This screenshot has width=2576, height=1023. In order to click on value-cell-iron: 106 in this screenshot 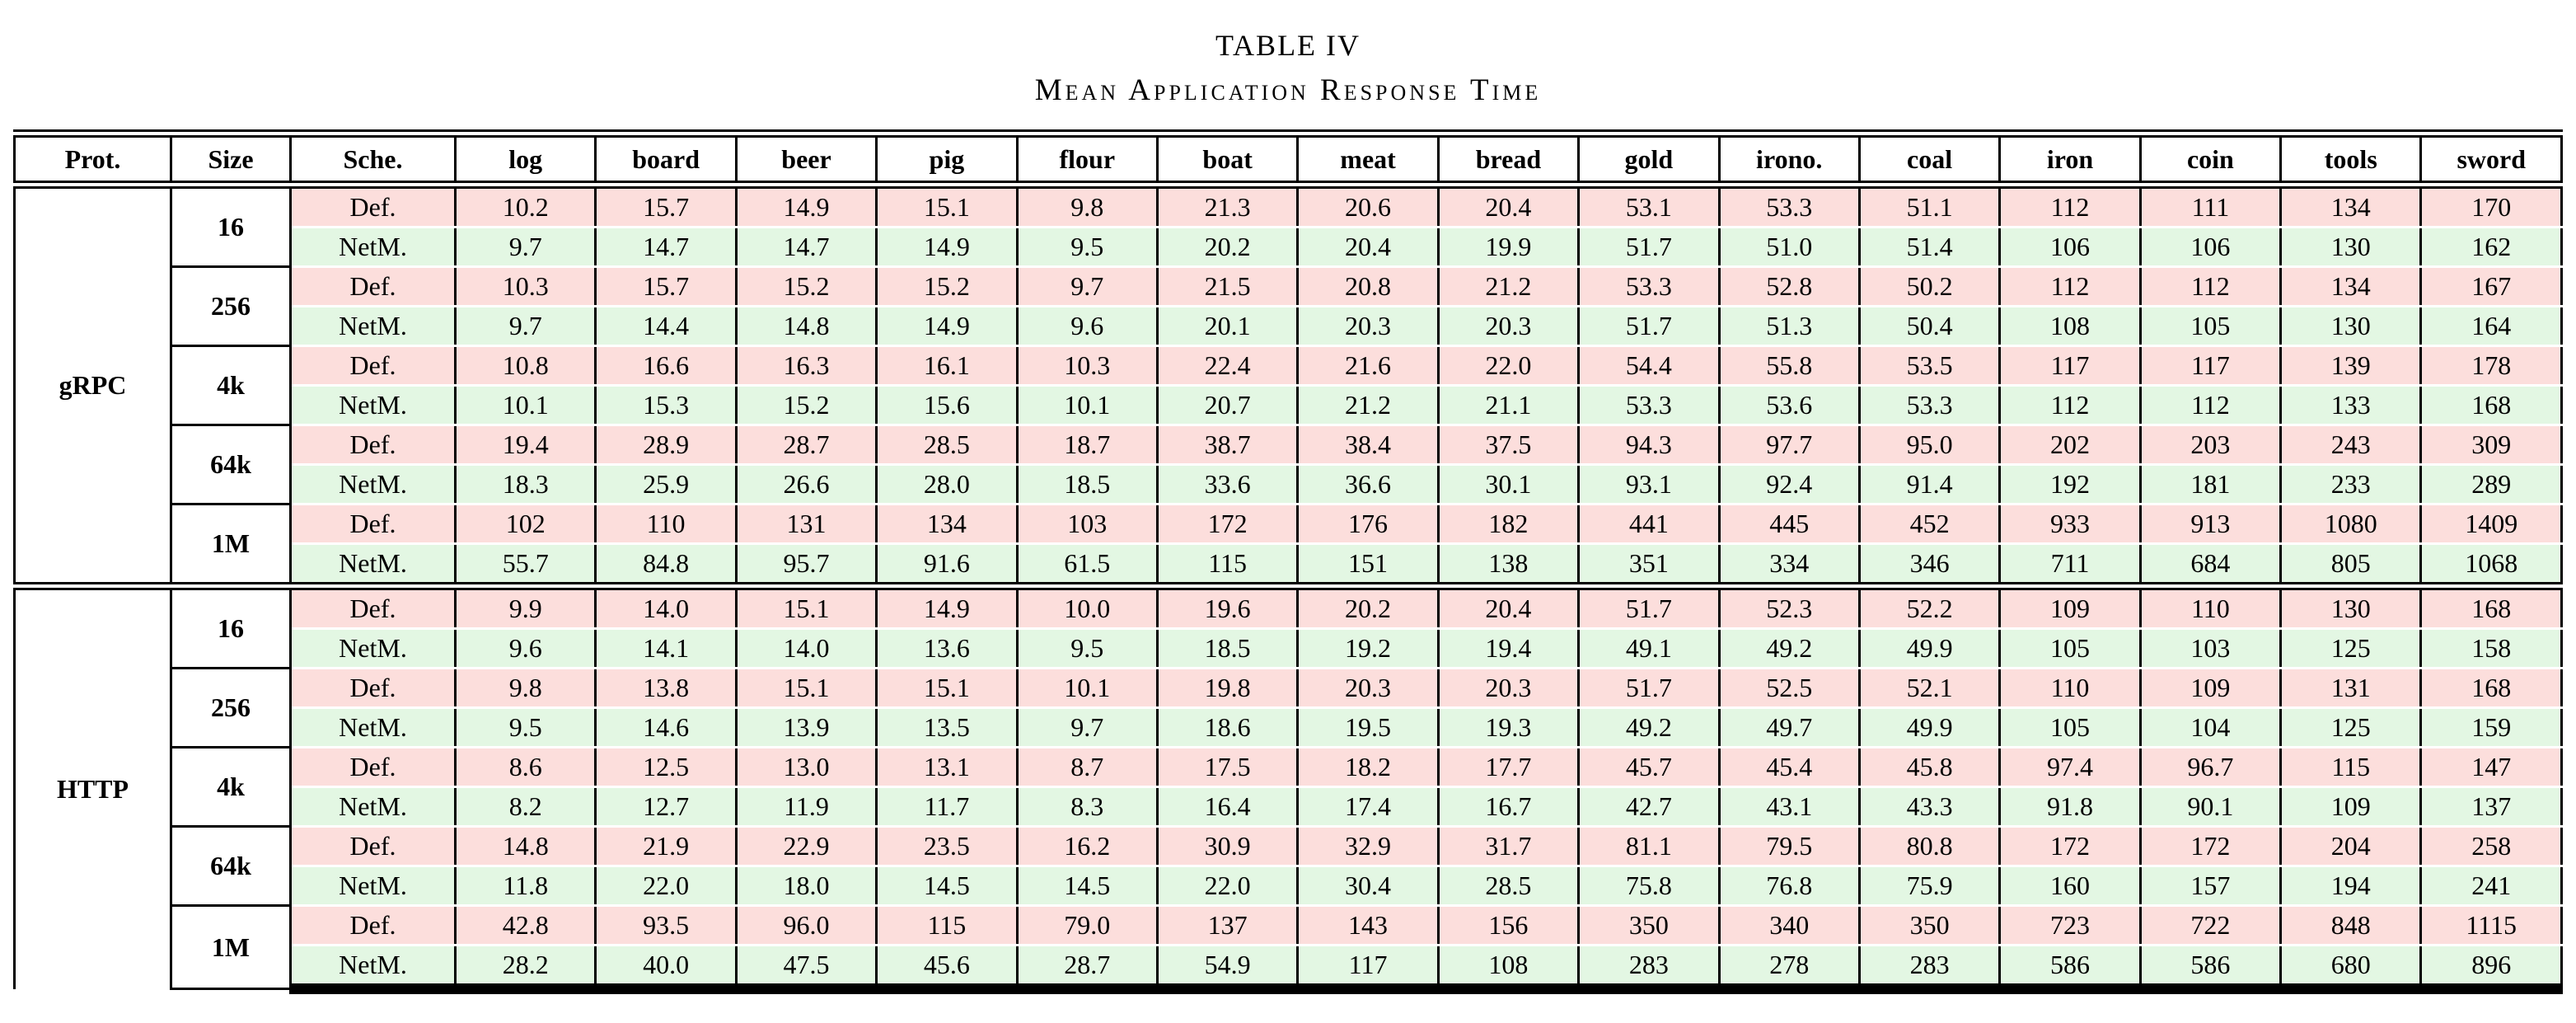, I will do `click(2070, 247)`.